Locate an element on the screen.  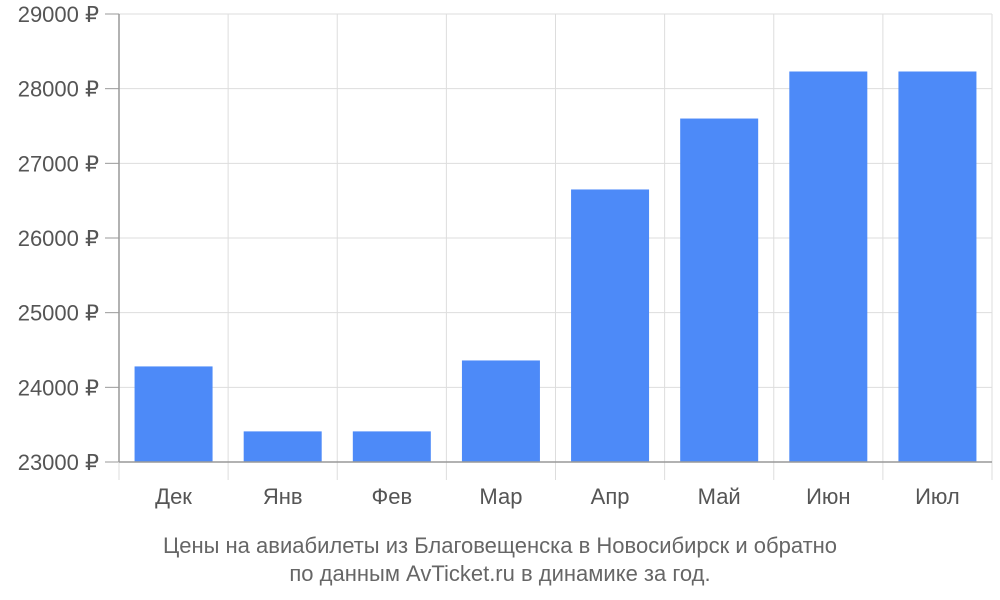
y-tick-label: 28000 ₽ is located at coordinates (58, 89).